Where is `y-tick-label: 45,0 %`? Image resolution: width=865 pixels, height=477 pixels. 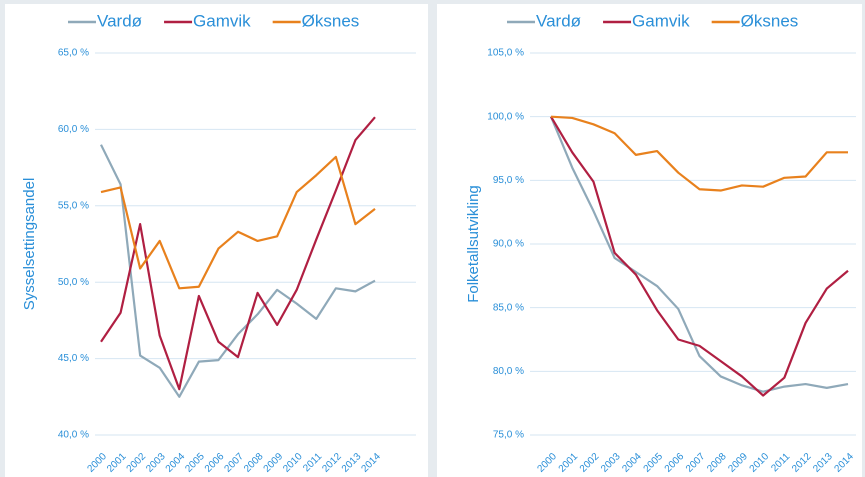
y-tick-label: 45,0 % is located at coordinates (73, 358).